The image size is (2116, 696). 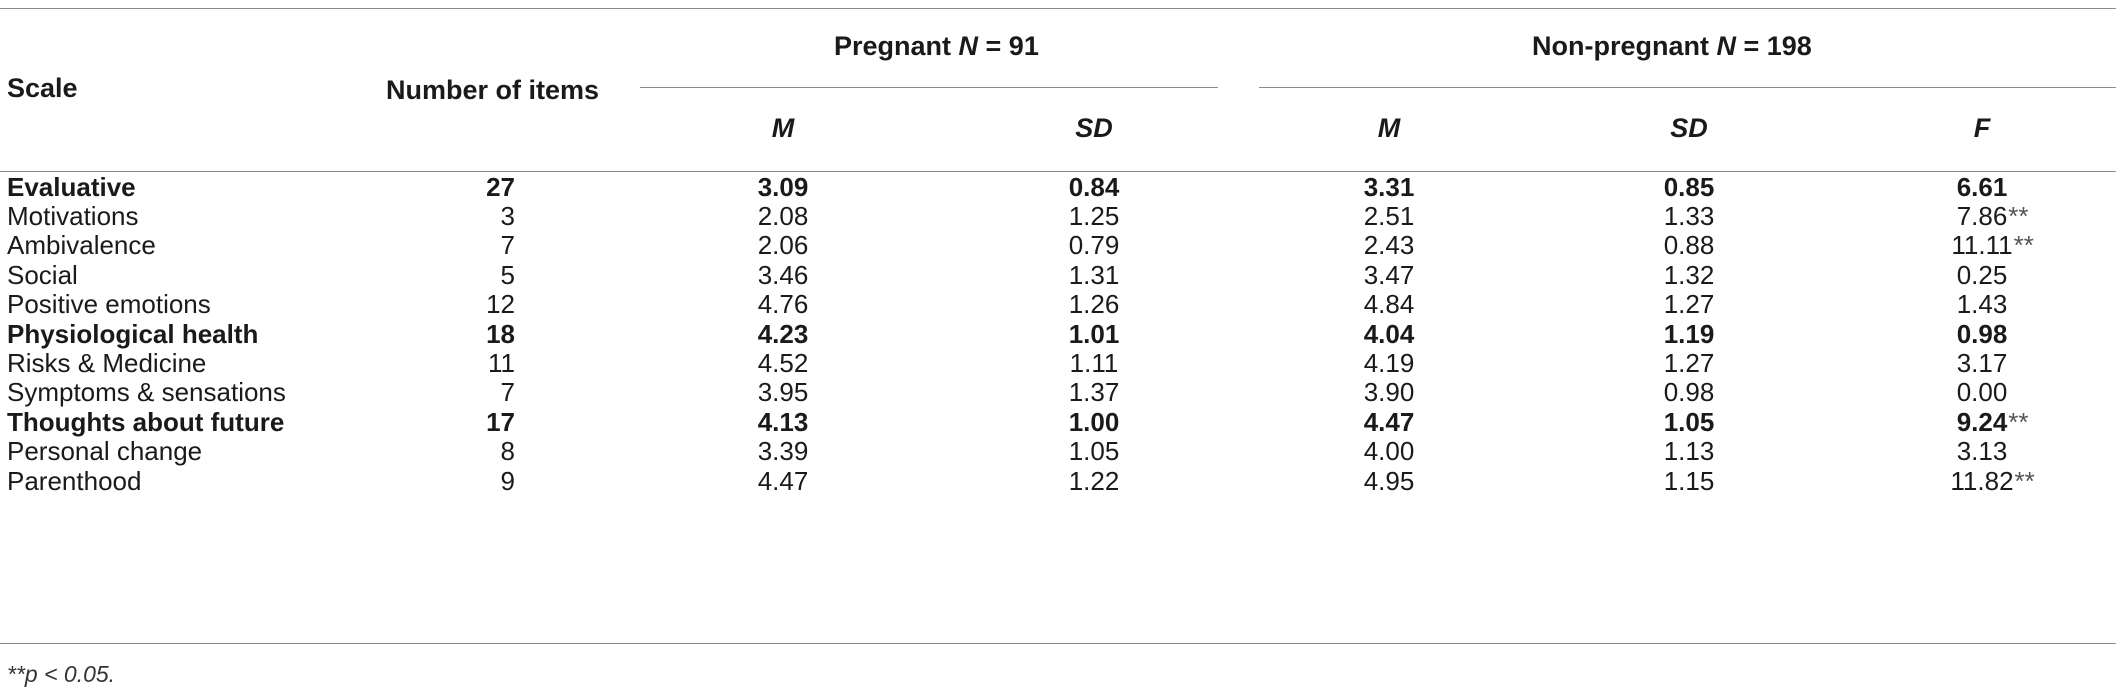 I want to click on pregnant-m-cell: 3.46, so click(x=783, y=274).